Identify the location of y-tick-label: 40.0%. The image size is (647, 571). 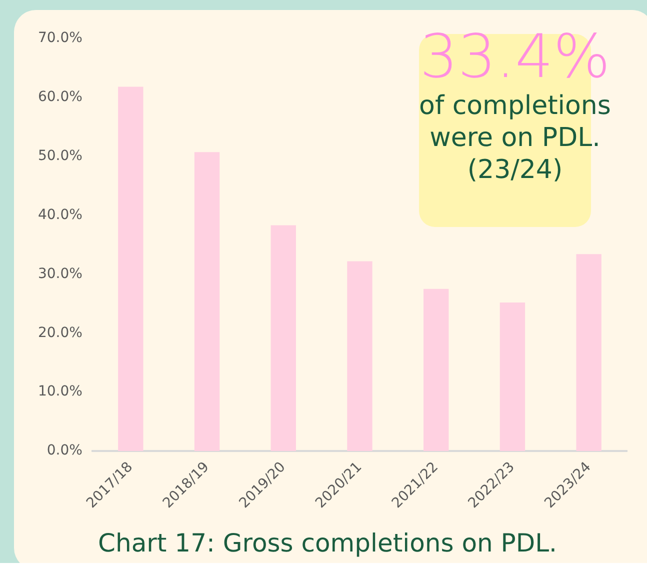
(60, 214).